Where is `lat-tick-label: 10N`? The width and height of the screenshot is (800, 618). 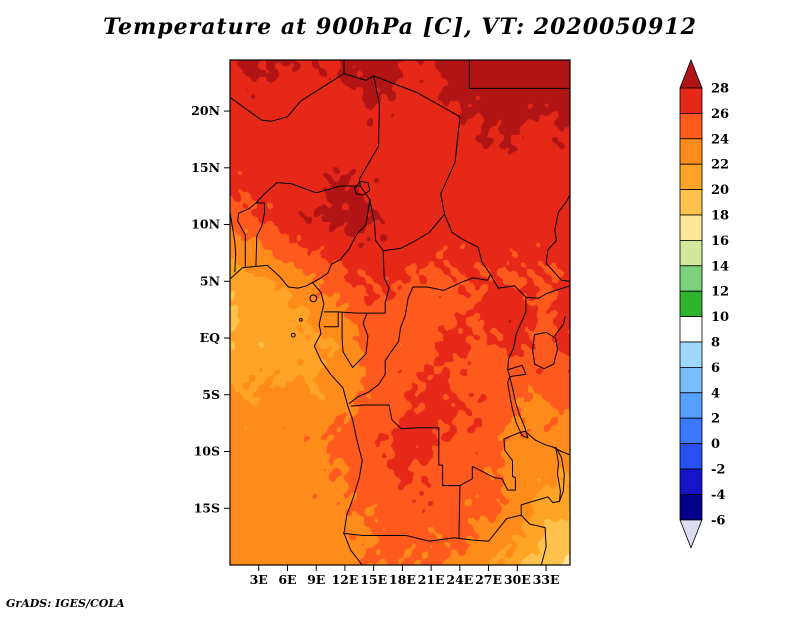 lat-tick-label: 10N is located at coordinates (205, 224).